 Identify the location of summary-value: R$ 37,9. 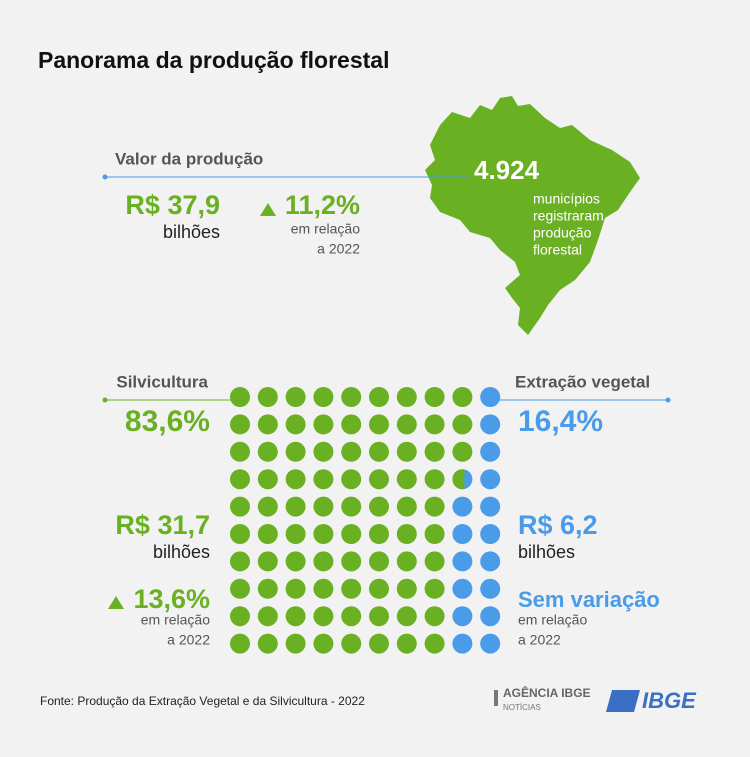
(172, 205).